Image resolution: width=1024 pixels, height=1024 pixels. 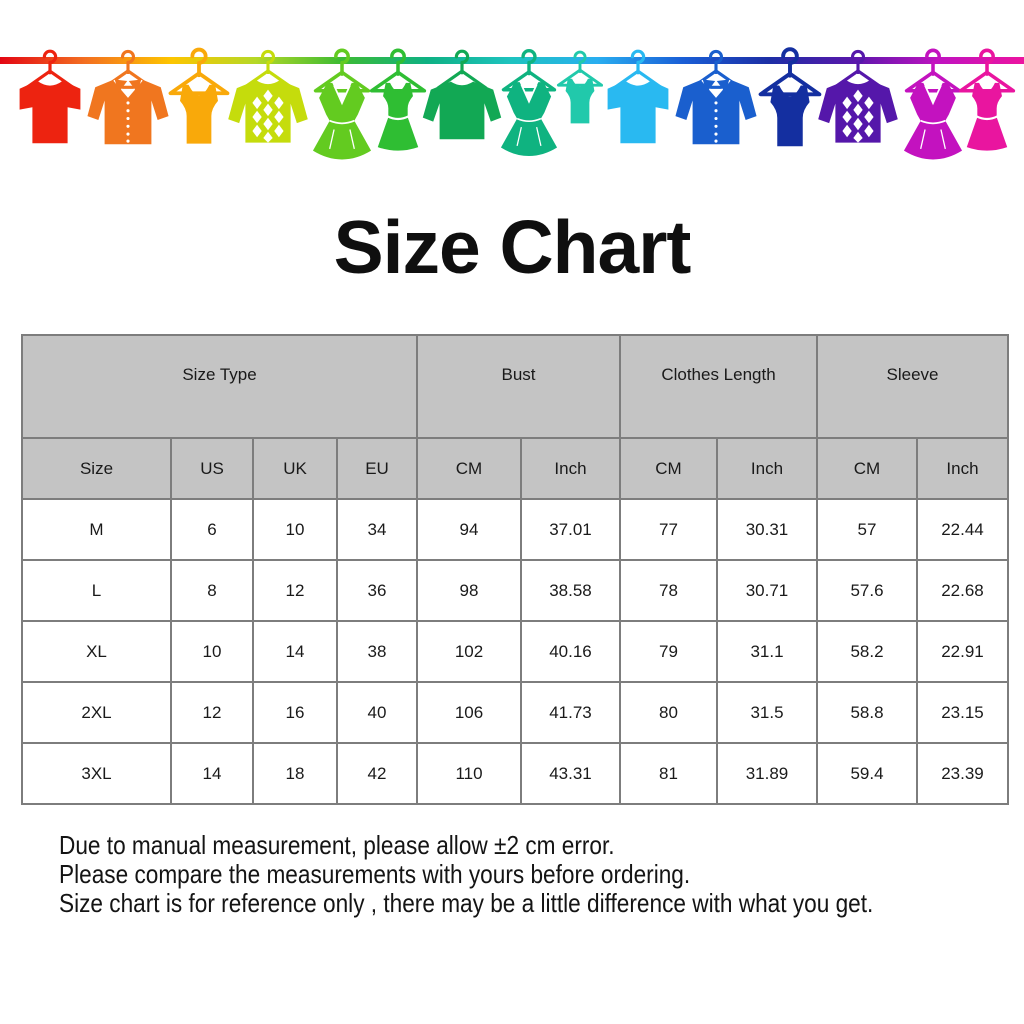 I want to click on size-label-cell: XL, so click(x=96, y=651).